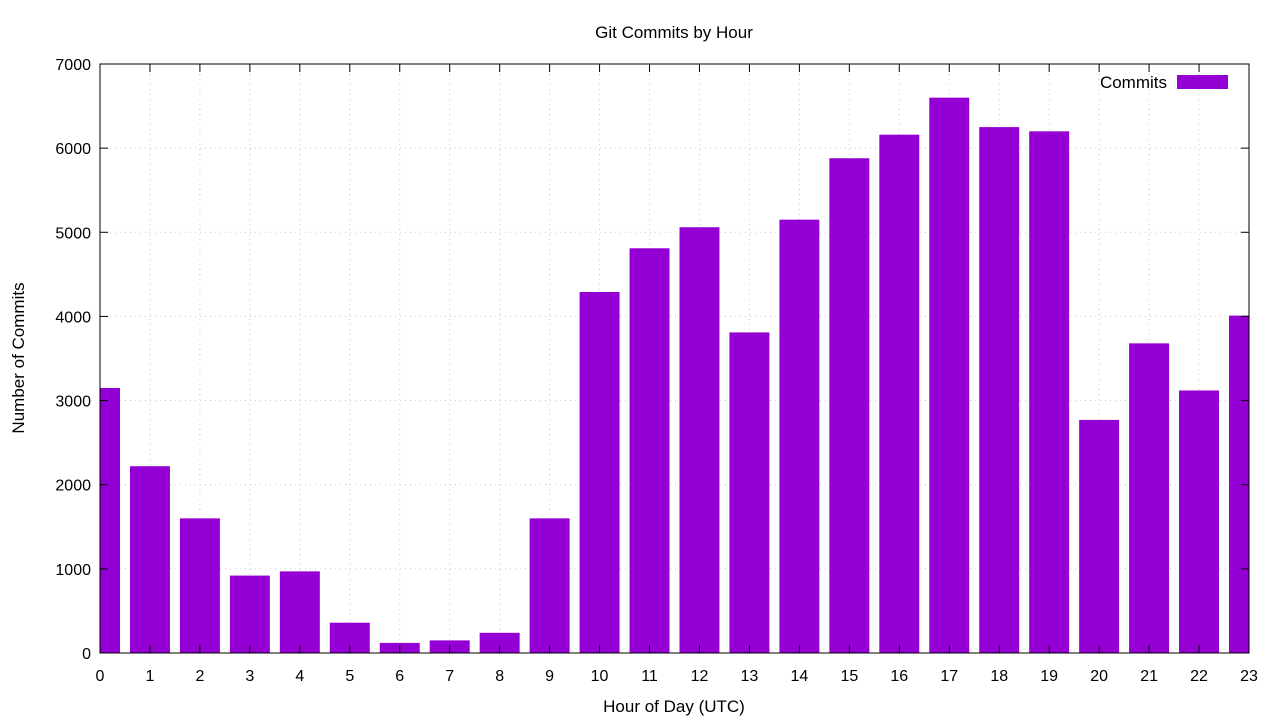 This screenshot has width=1280, height=720. What do you see at coordinates (1049, 676) in the screenshot?
I see `x-tick-label: 19` at bounding box center [1049, 676].